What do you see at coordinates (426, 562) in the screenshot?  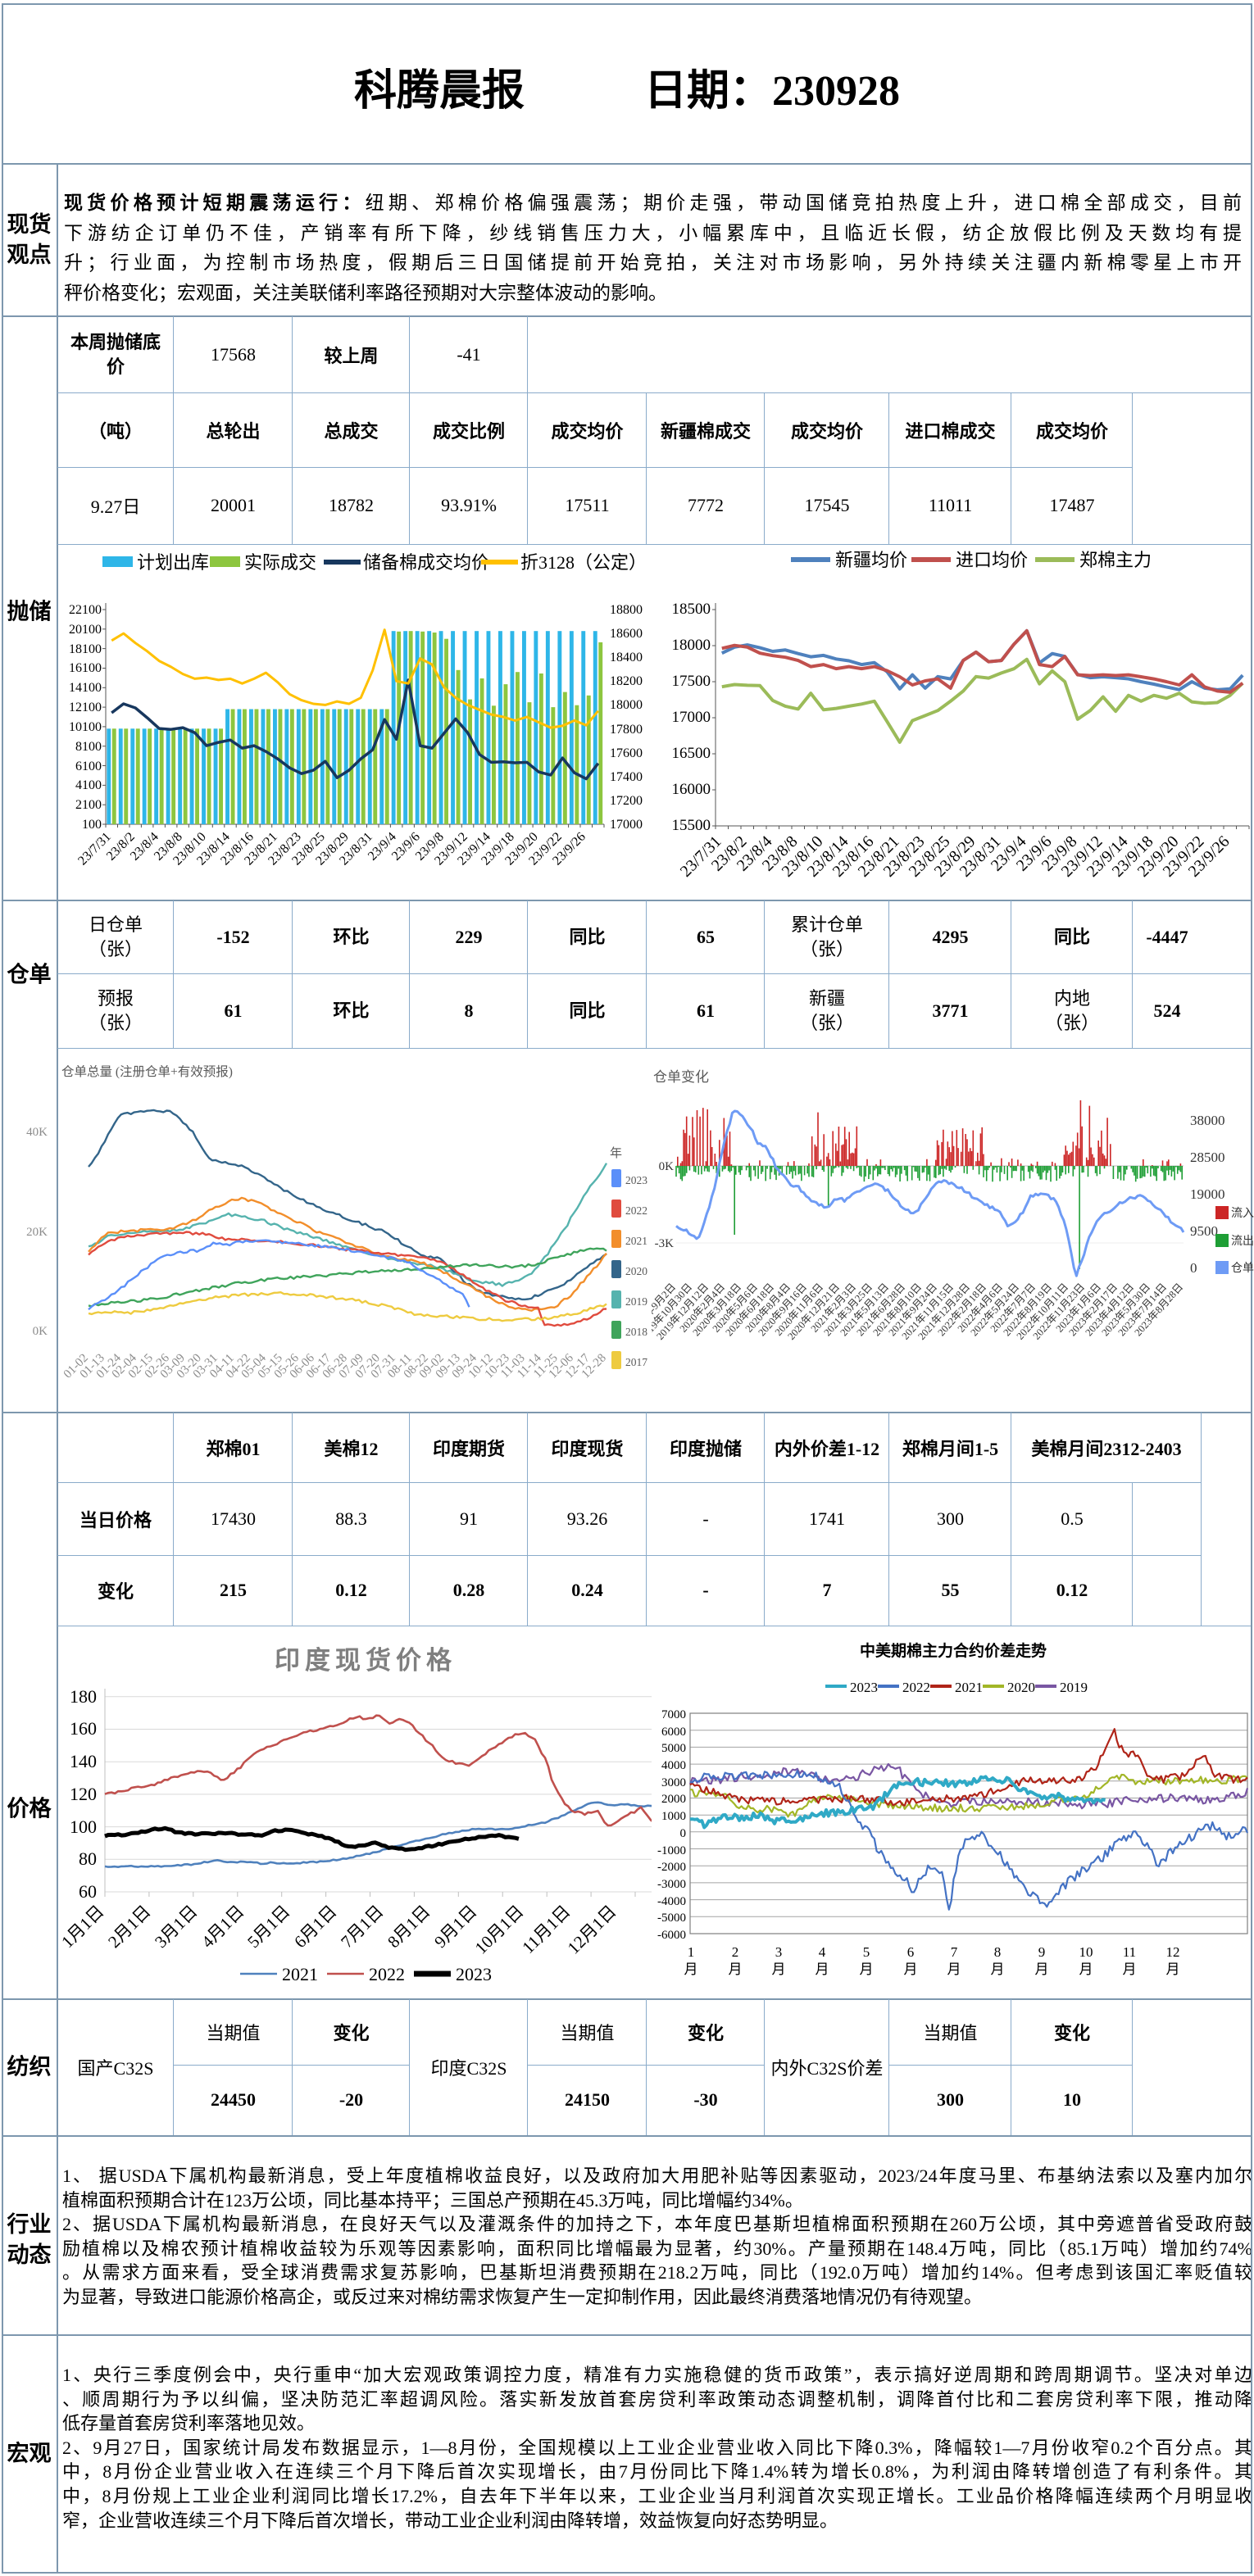 I see `svg-text: 储备棉成交均价` at bounding box center [426, 562].